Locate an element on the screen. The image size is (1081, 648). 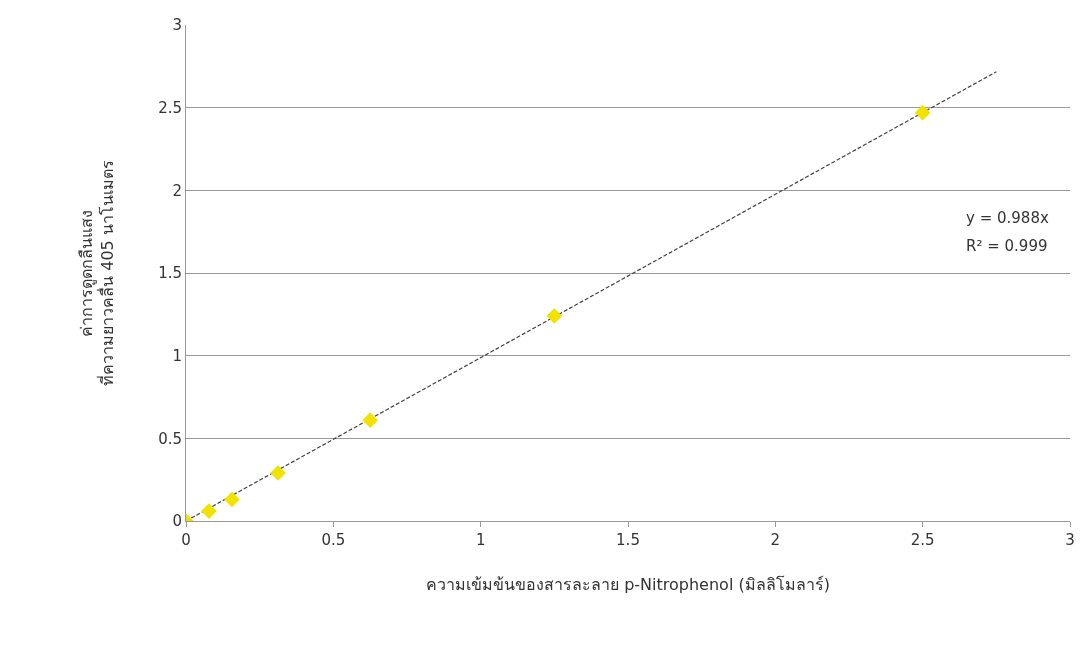
x-tick-label: 2 is located at coordinates (775, 540).